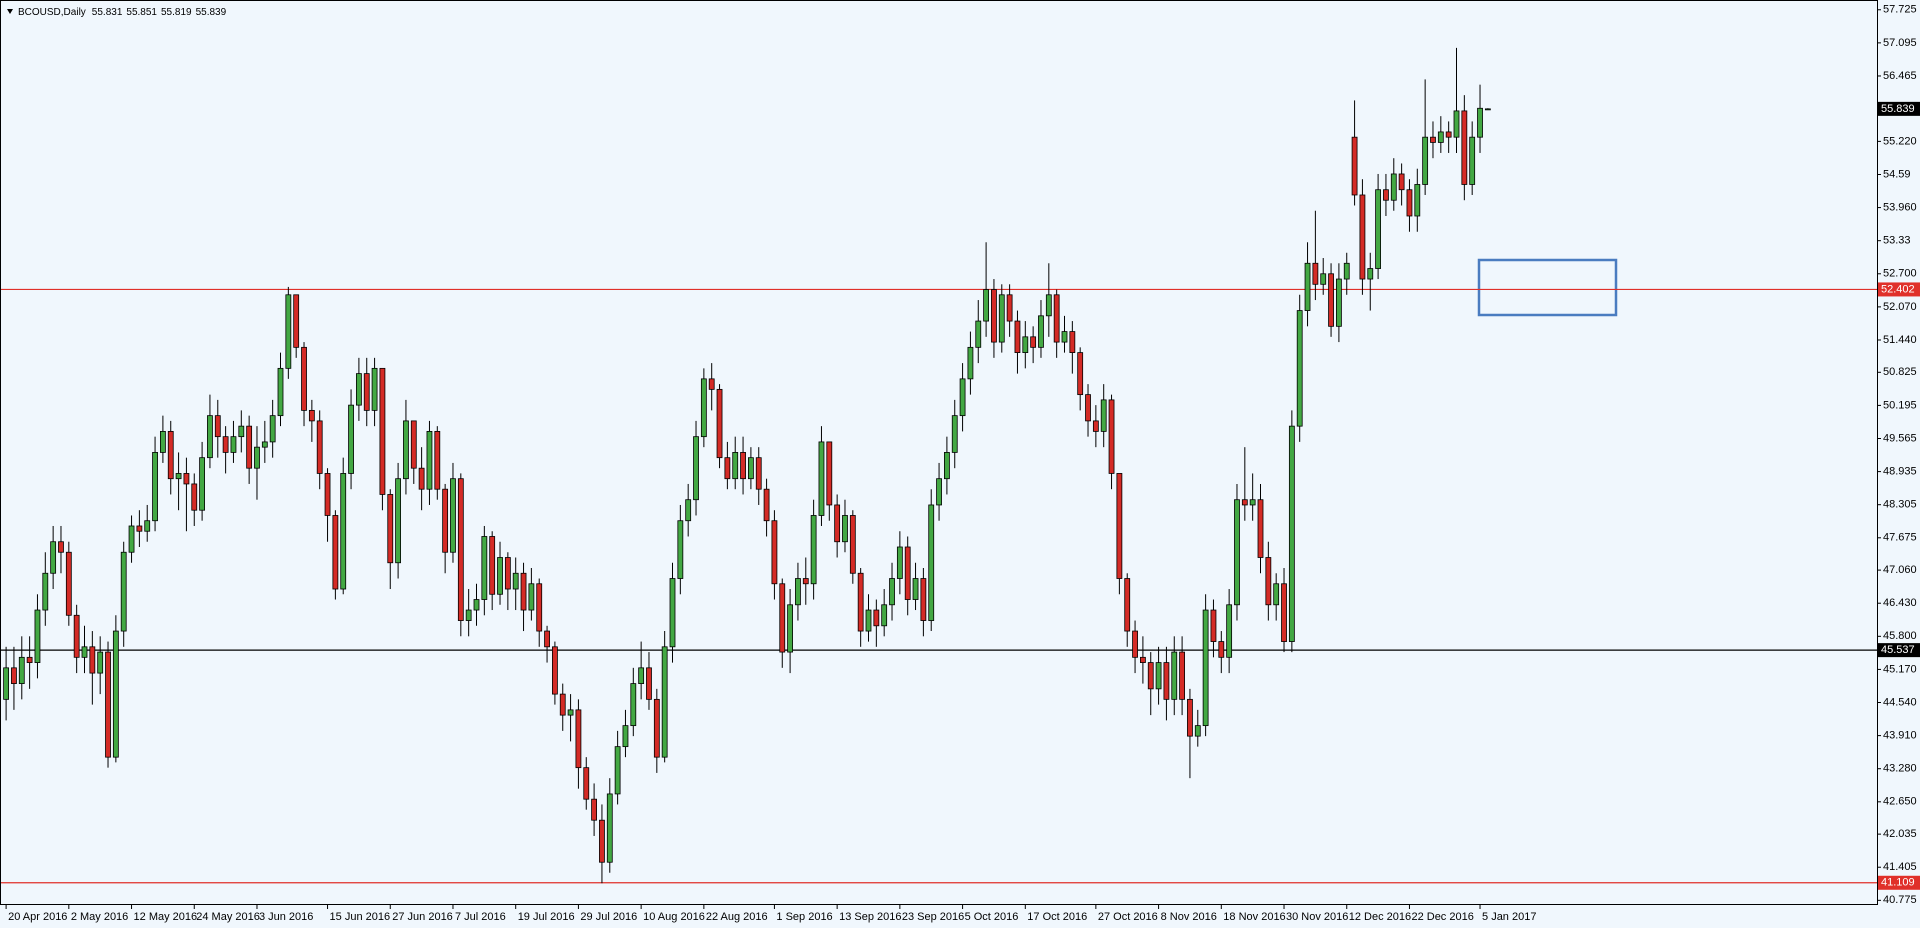 The width and height of the screenshot is (1920, 928). I want to click on y-tick-label: 46.430, so click(1900, 603).